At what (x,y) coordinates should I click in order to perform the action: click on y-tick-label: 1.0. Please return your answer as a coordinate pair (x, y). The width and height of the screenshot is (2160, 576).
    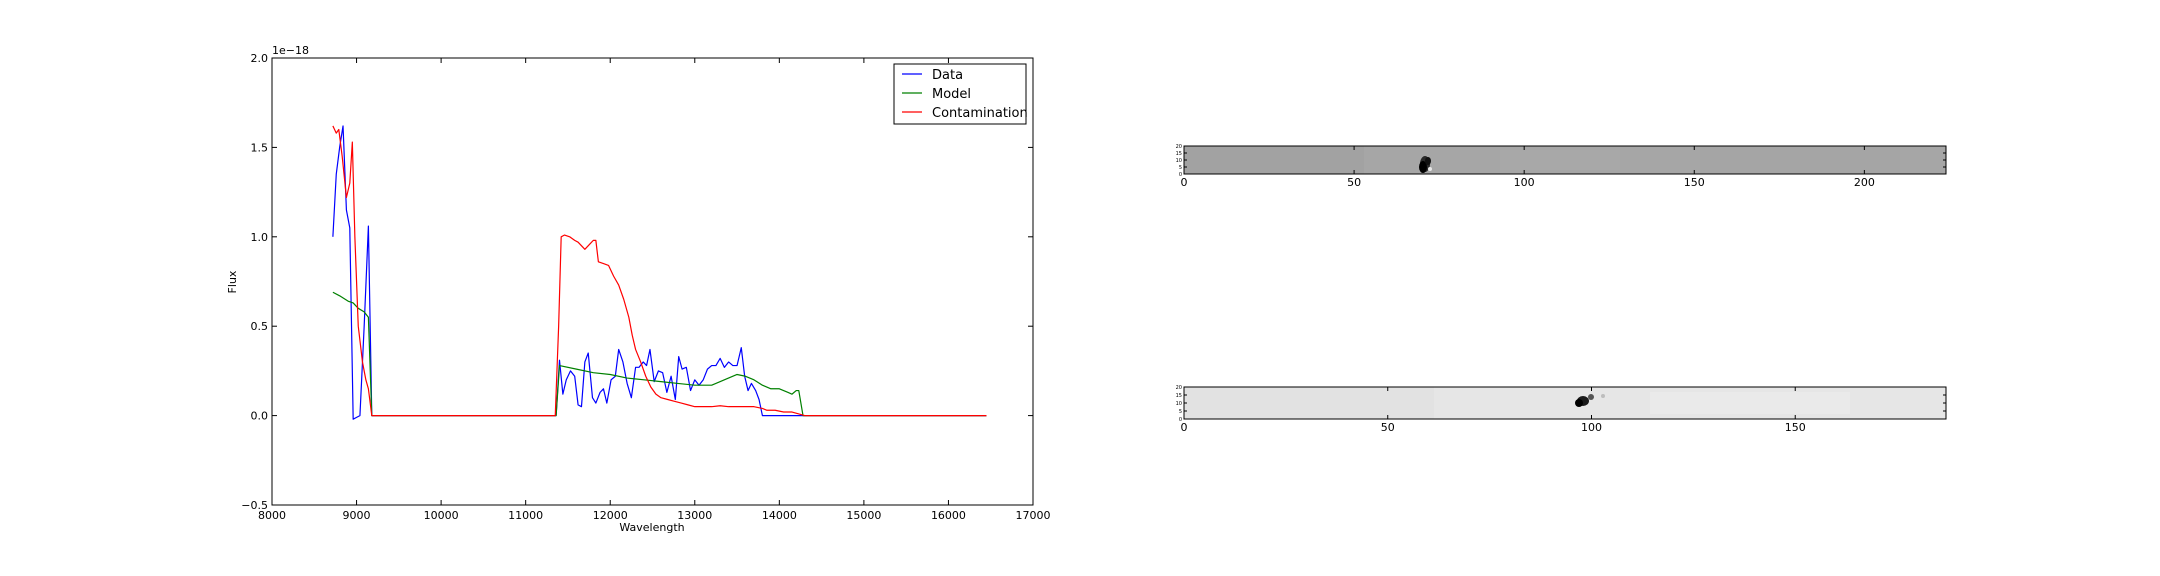
    Looking at the image, I should click on (260, 237).